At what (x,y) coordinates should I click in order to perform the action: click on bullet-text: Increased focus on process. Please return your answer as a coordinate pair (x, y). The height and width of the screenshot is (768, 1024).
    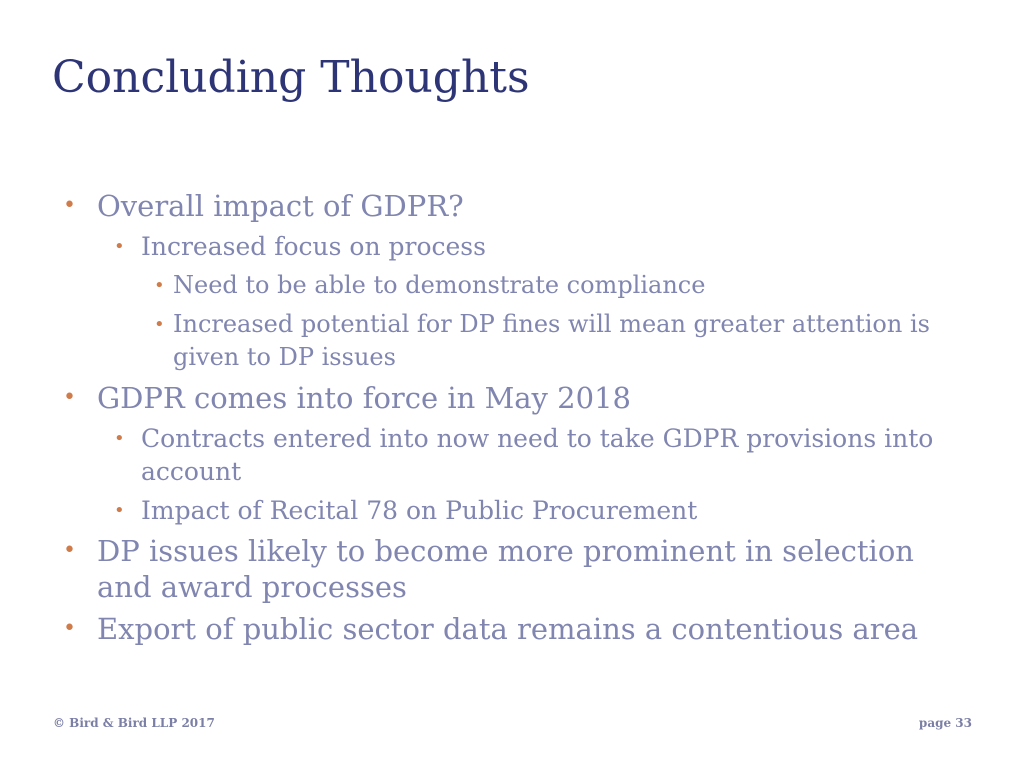
    Looking at the image, I should click on (313, 246).